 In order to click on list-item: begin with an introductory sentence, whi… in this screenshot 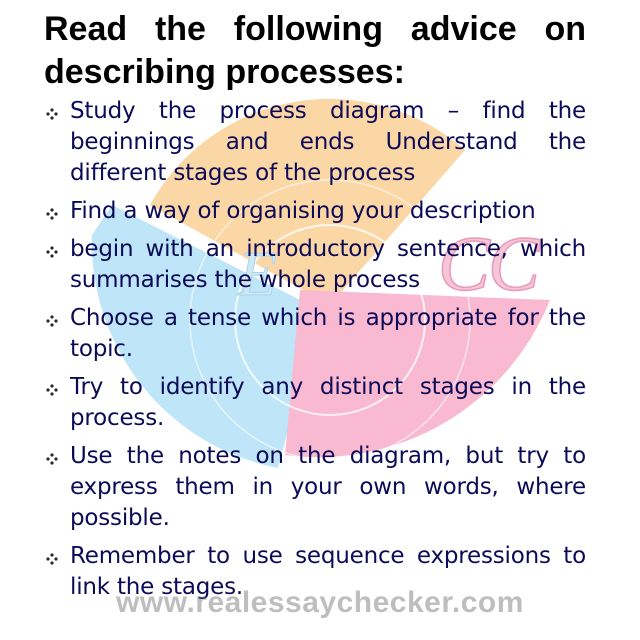, I will do `click(315, 265)`.